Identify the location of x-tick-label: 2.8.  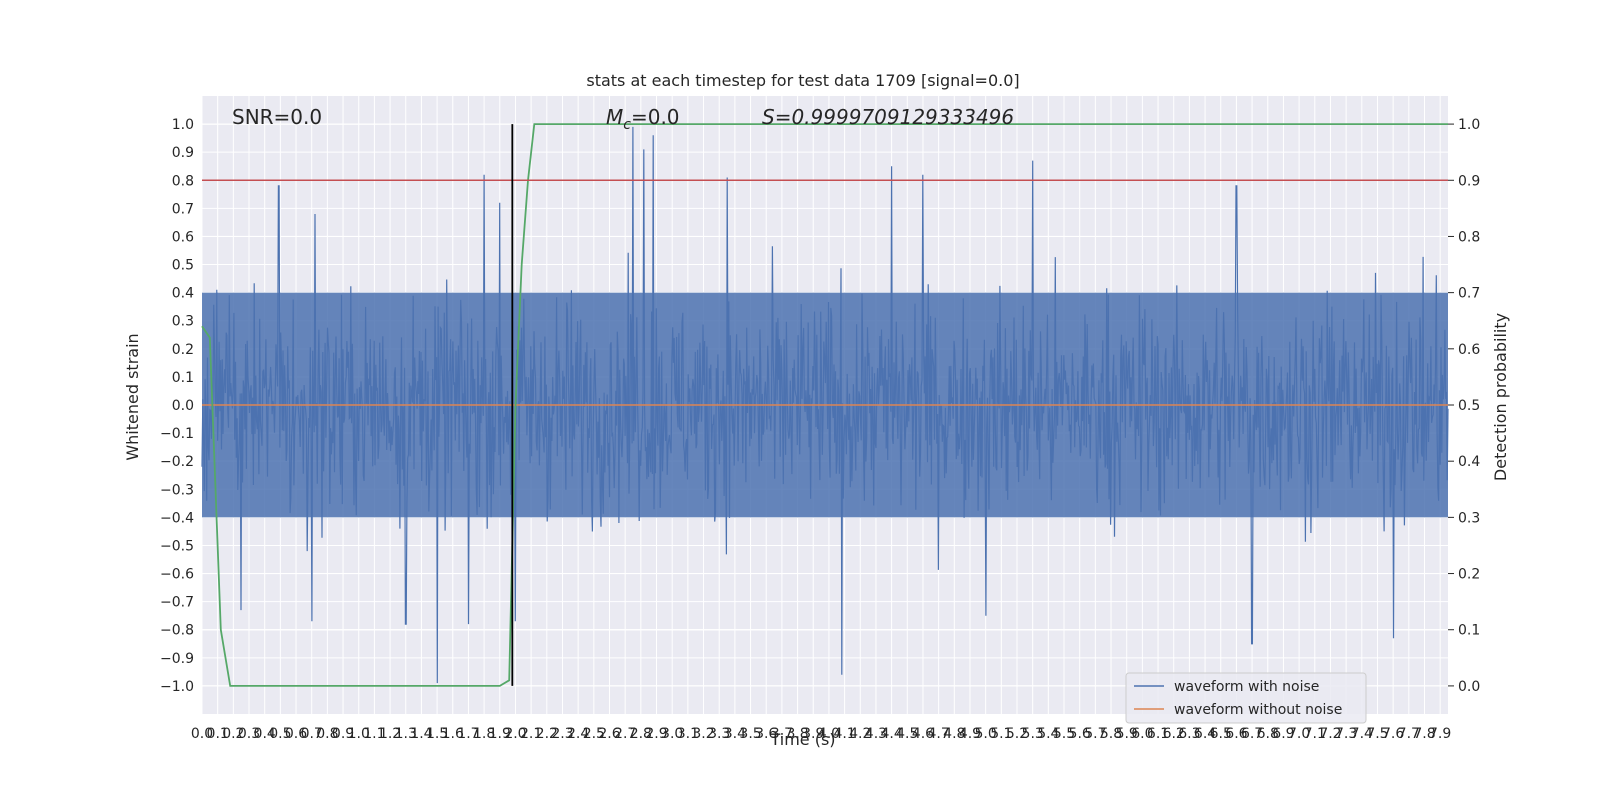
(641, 734).